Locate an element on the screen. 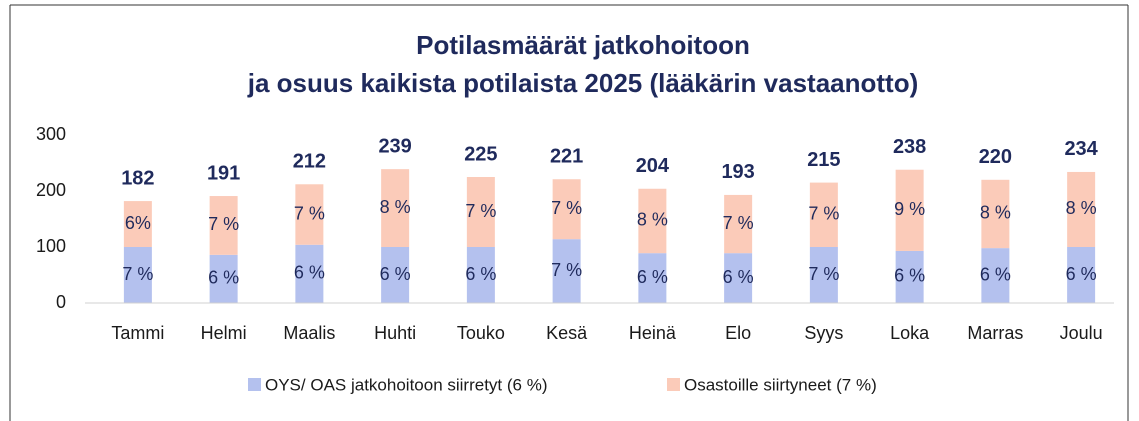 The width and height of the screenshot is (1139, 421). segment-label: 9 % is located at coordinates (909, 209).